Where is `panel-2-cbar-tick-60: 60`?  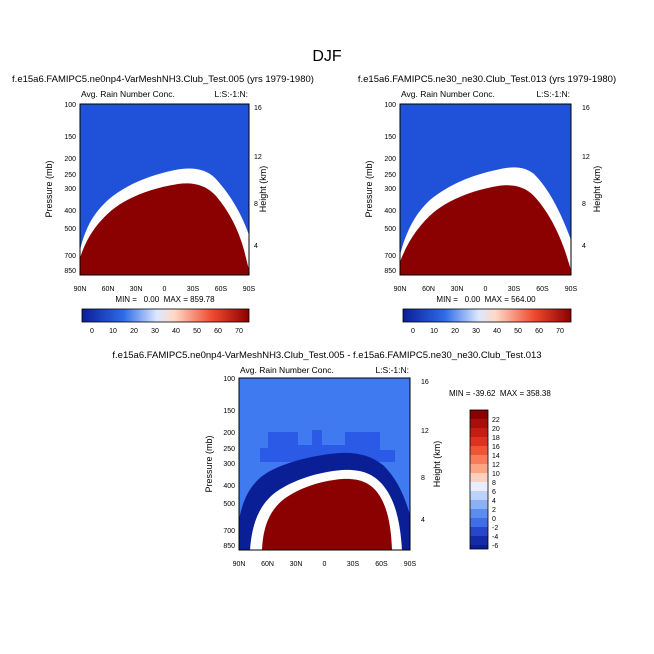 panel-2-cbar-tick-60: 60 is located at coordinates (539, 331).